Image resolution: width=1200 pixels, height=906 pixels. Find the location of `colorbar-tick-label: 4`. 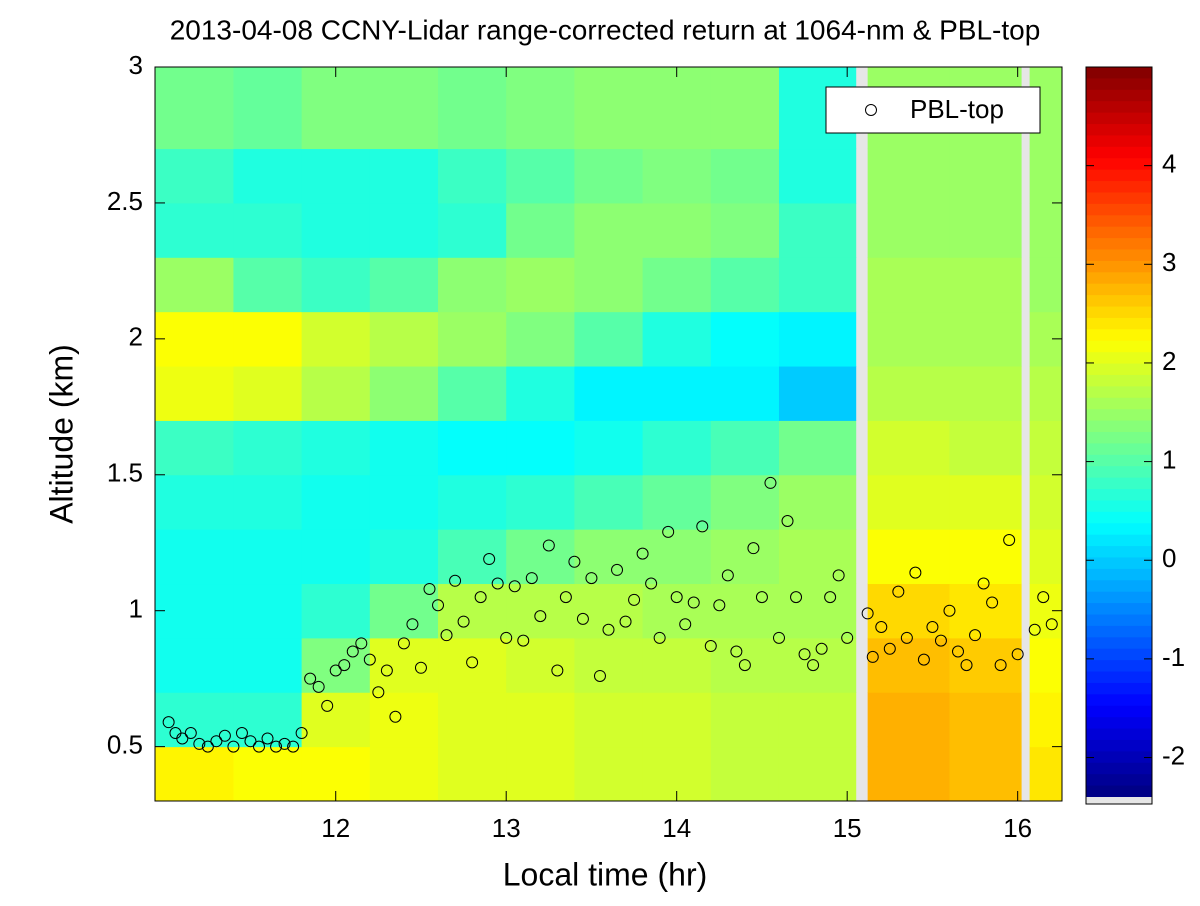

colorbar-tick-label: 4 is located at coordinates (1169, 164).